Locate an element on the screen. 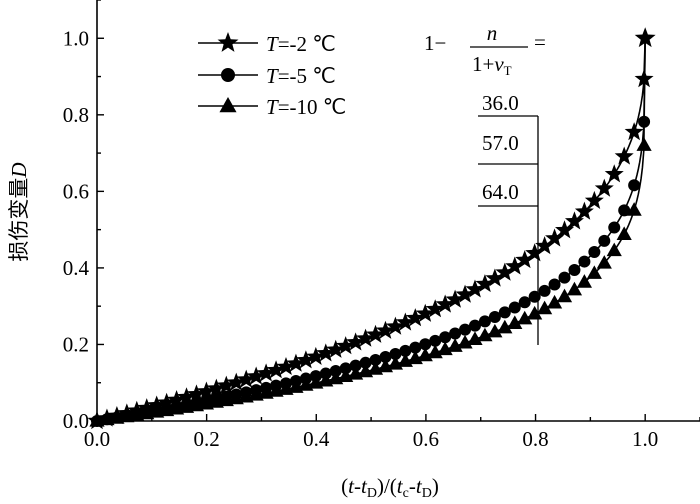  legend-entry-2: T=-5 ℃ is located at coordinates (267, 76).